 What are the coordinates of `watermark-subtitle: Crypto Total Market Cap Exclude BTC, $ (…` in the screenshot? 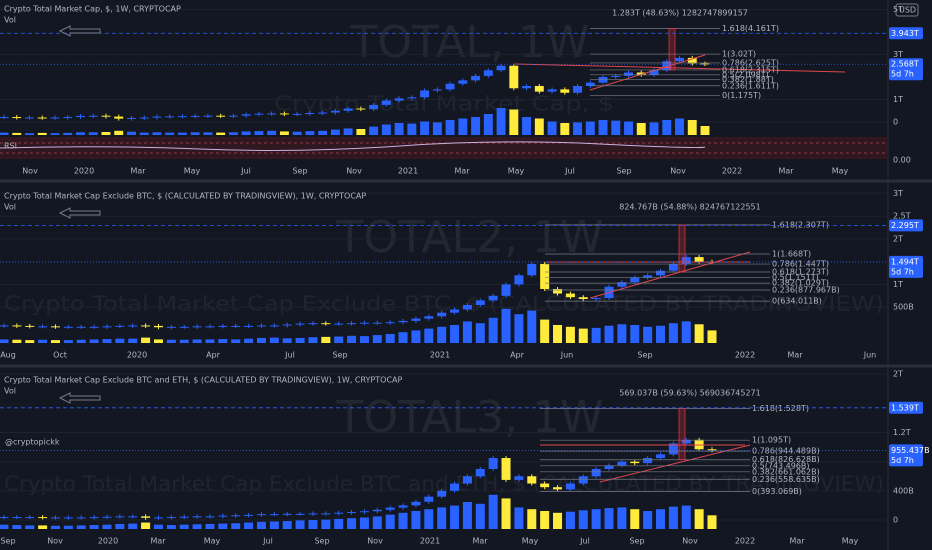 It's located at (444, 304).